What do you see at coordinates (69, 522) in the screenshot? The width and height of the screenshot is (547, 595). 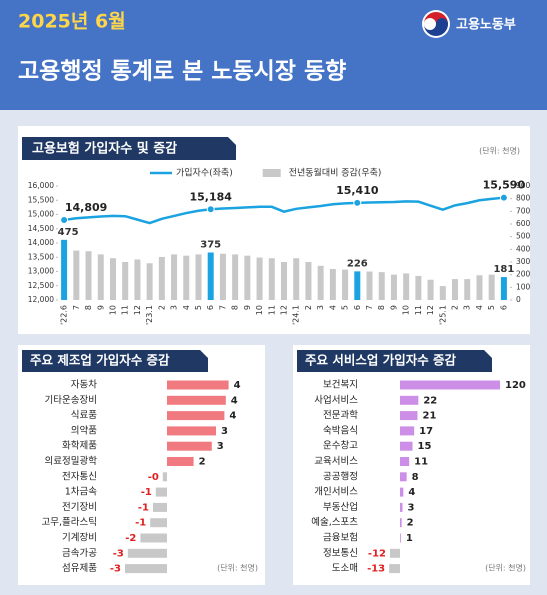 I see `category-label: 고무,플라스틱` at bounding box center [69, 522].